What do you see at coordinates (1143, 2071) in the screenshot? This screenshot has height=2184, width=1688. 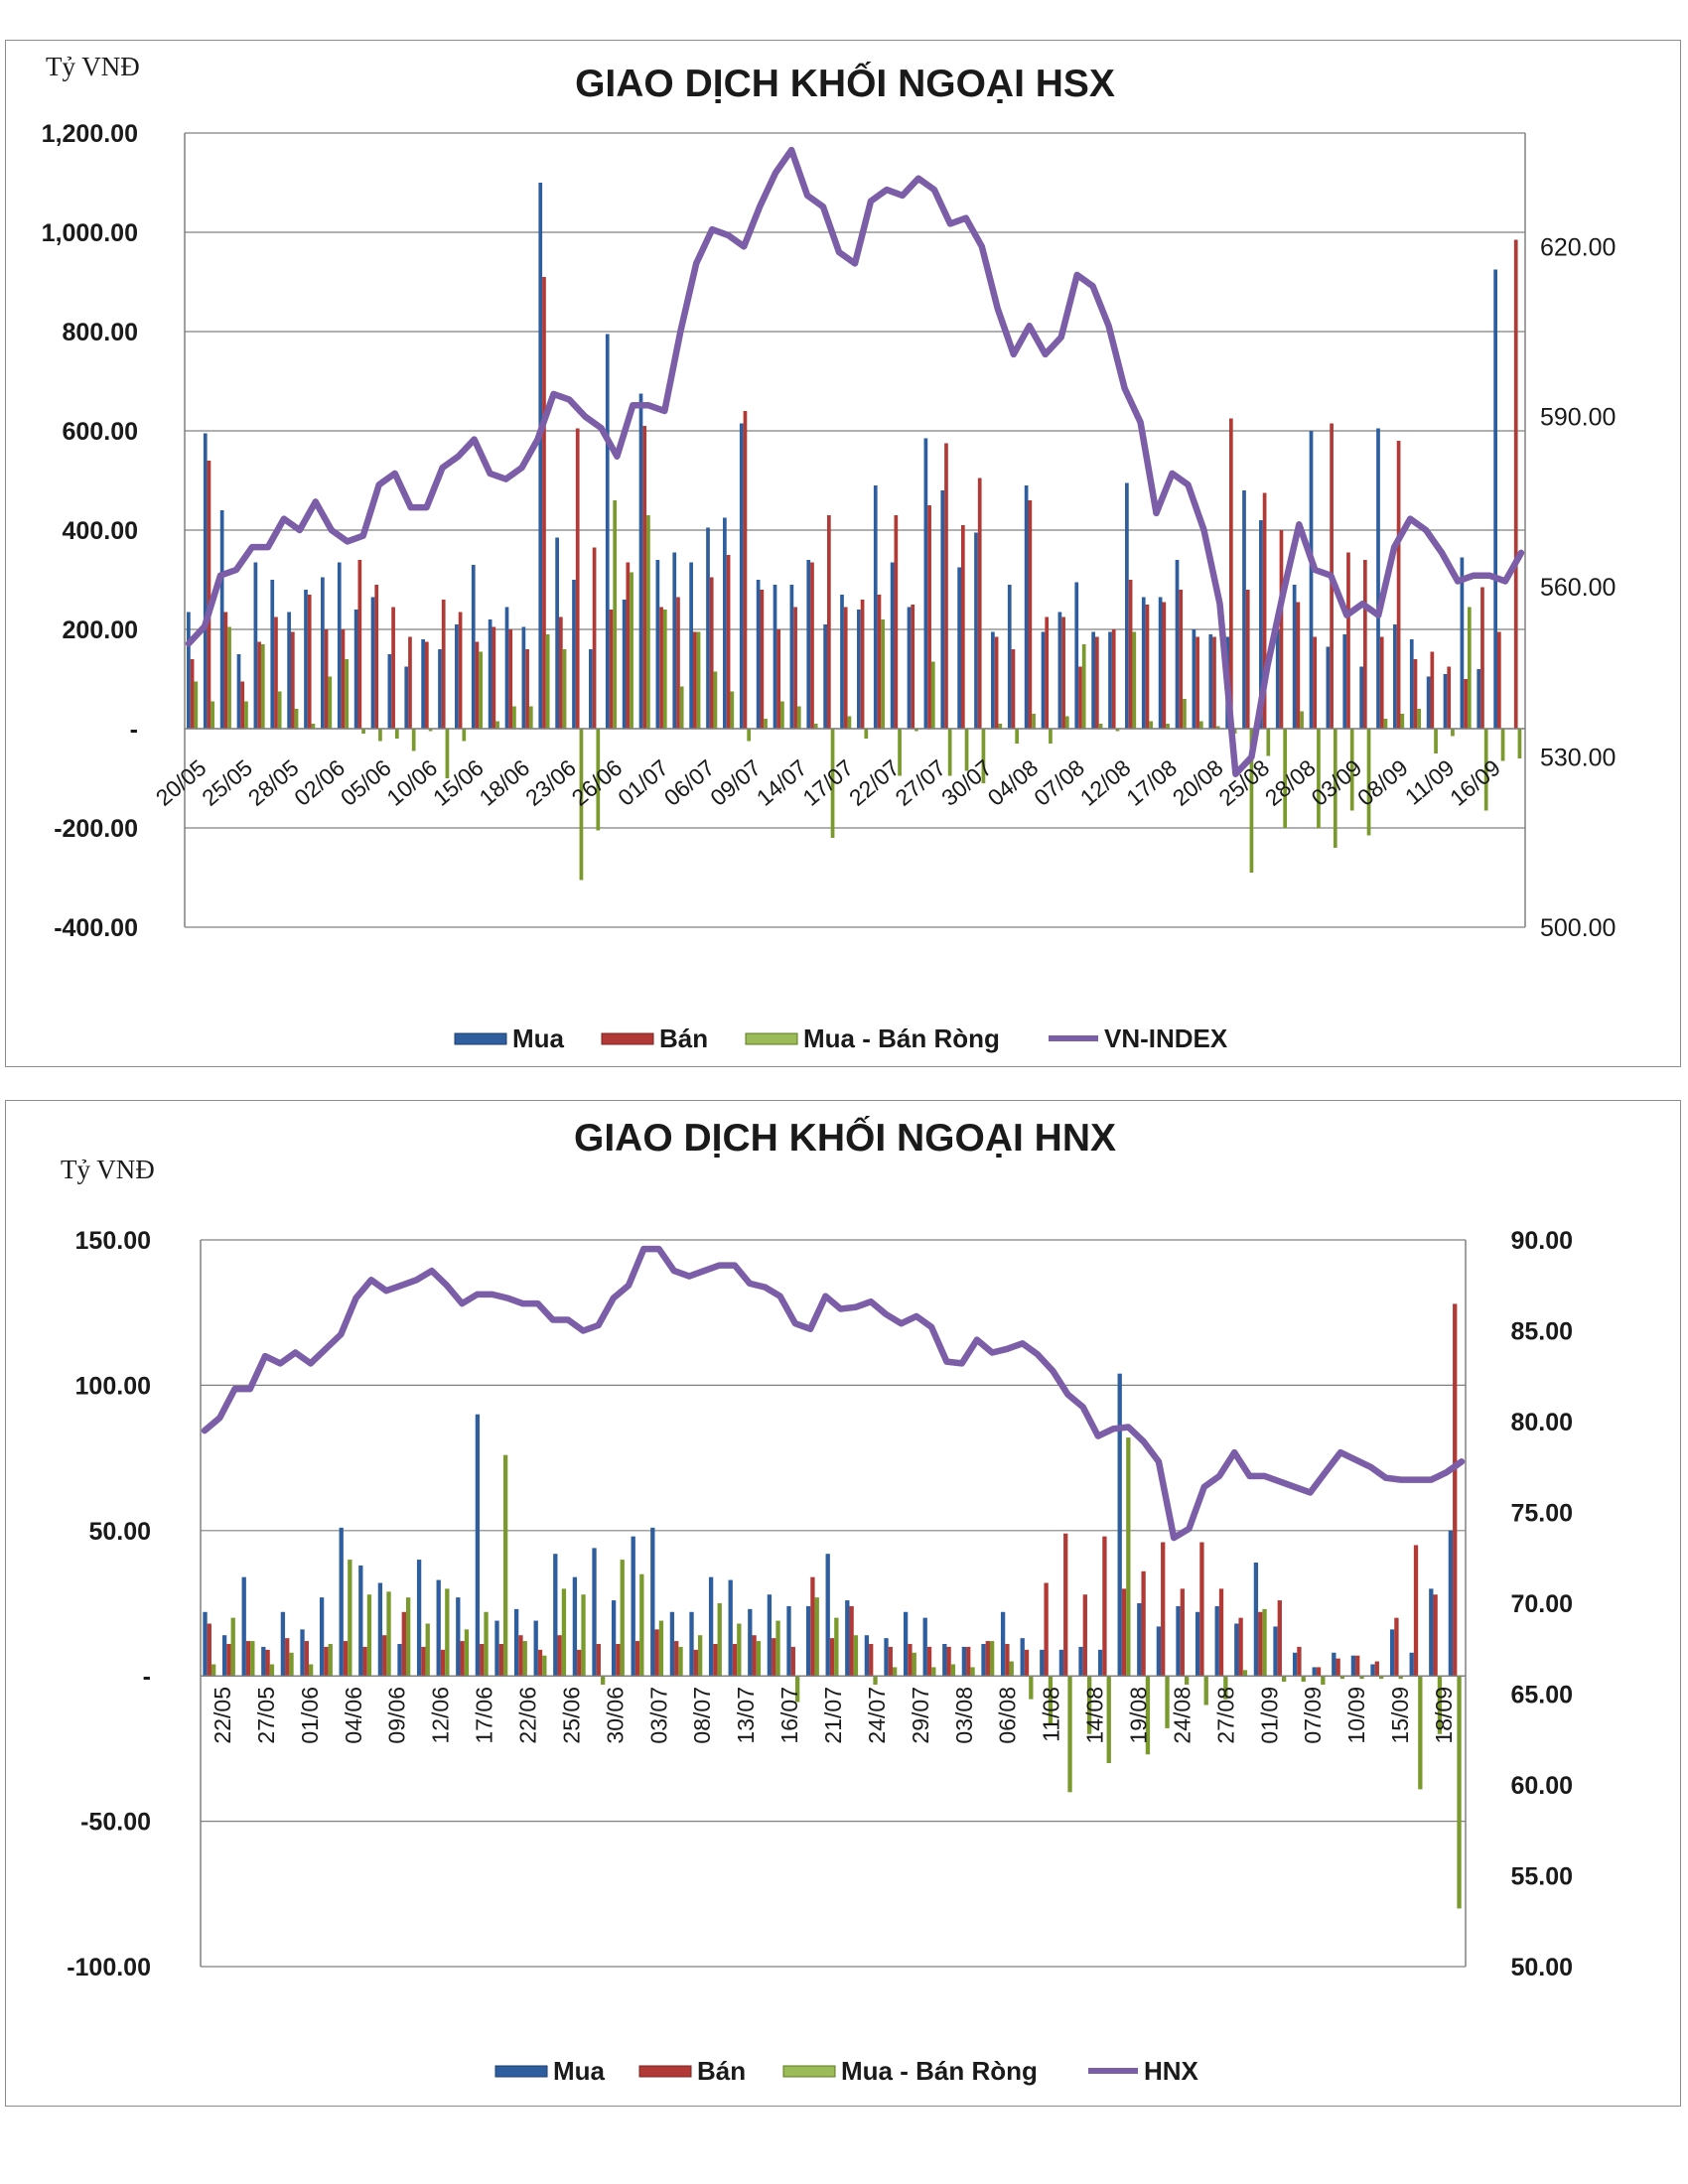 I see `legend-item-index: HNX` at bounding box center [1143, 2071].